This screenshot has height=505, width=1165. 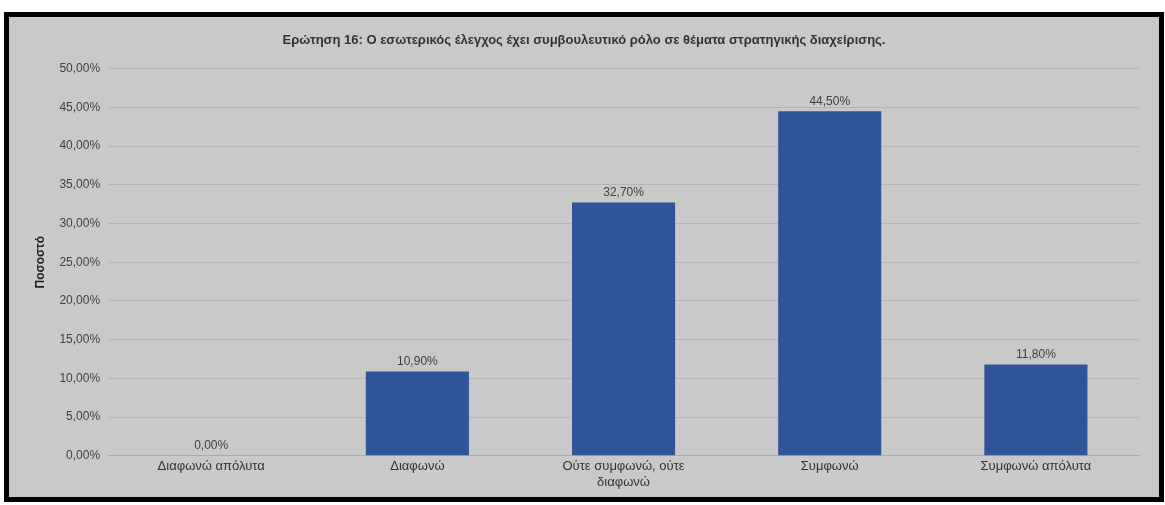 What do you see at coordinates (80, 377) in the screenshot?
I see `y-tick-label: 10,00%` at bounding box center [80, 377].